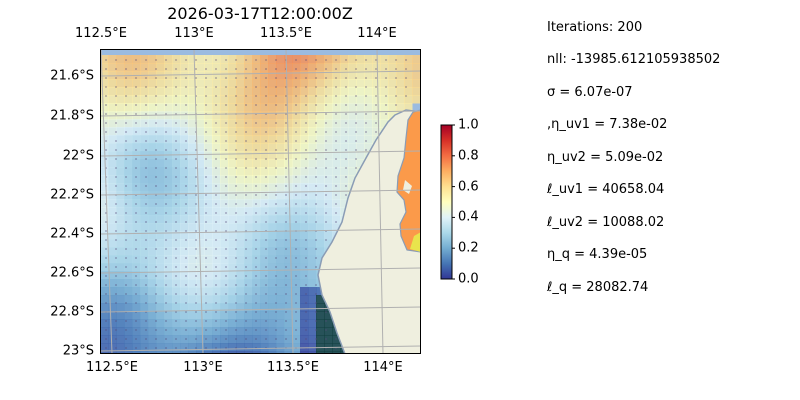 The width and height of the screenshot is (800, 400). Describe the element at coordinates (194, 33) in the screenshot. I see `lon-tick-top: 113°E` at that location.